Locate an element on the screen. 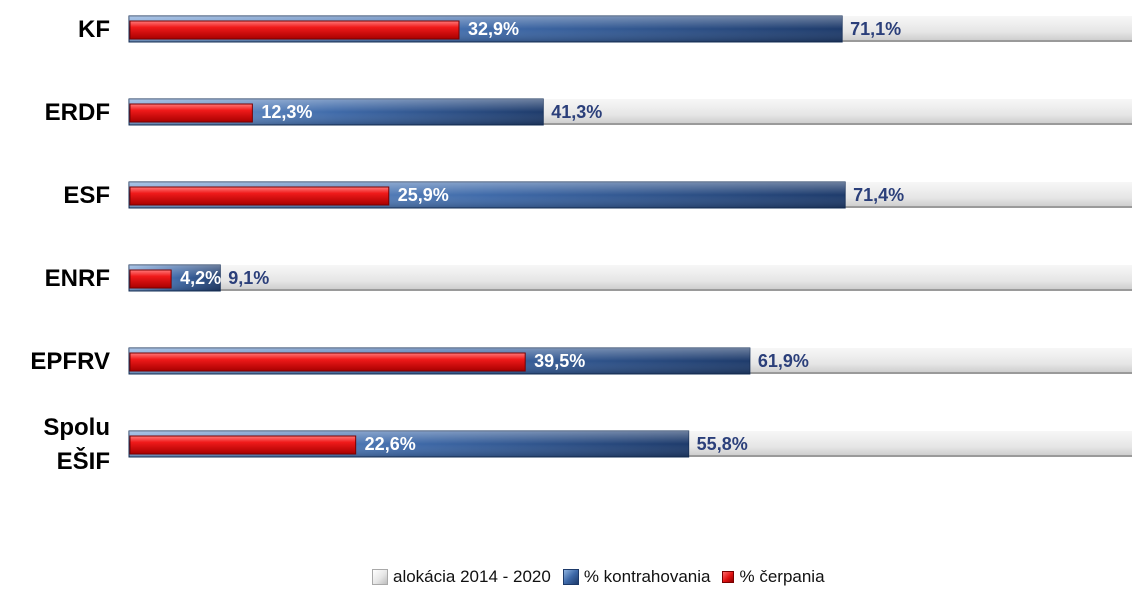 This screenshot has width=1138, height=589. data-label-kontrahovania: 71,1% is located at coordinates (875, 29).